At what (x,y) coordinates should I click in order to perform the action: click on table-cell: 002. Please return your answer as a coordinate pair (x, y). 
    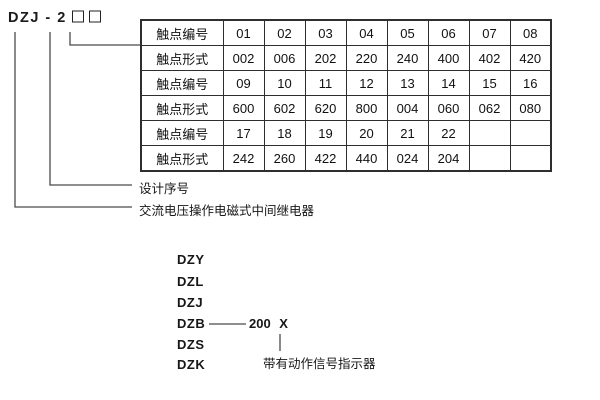
    Looking at the image, I should click on (243, 58).